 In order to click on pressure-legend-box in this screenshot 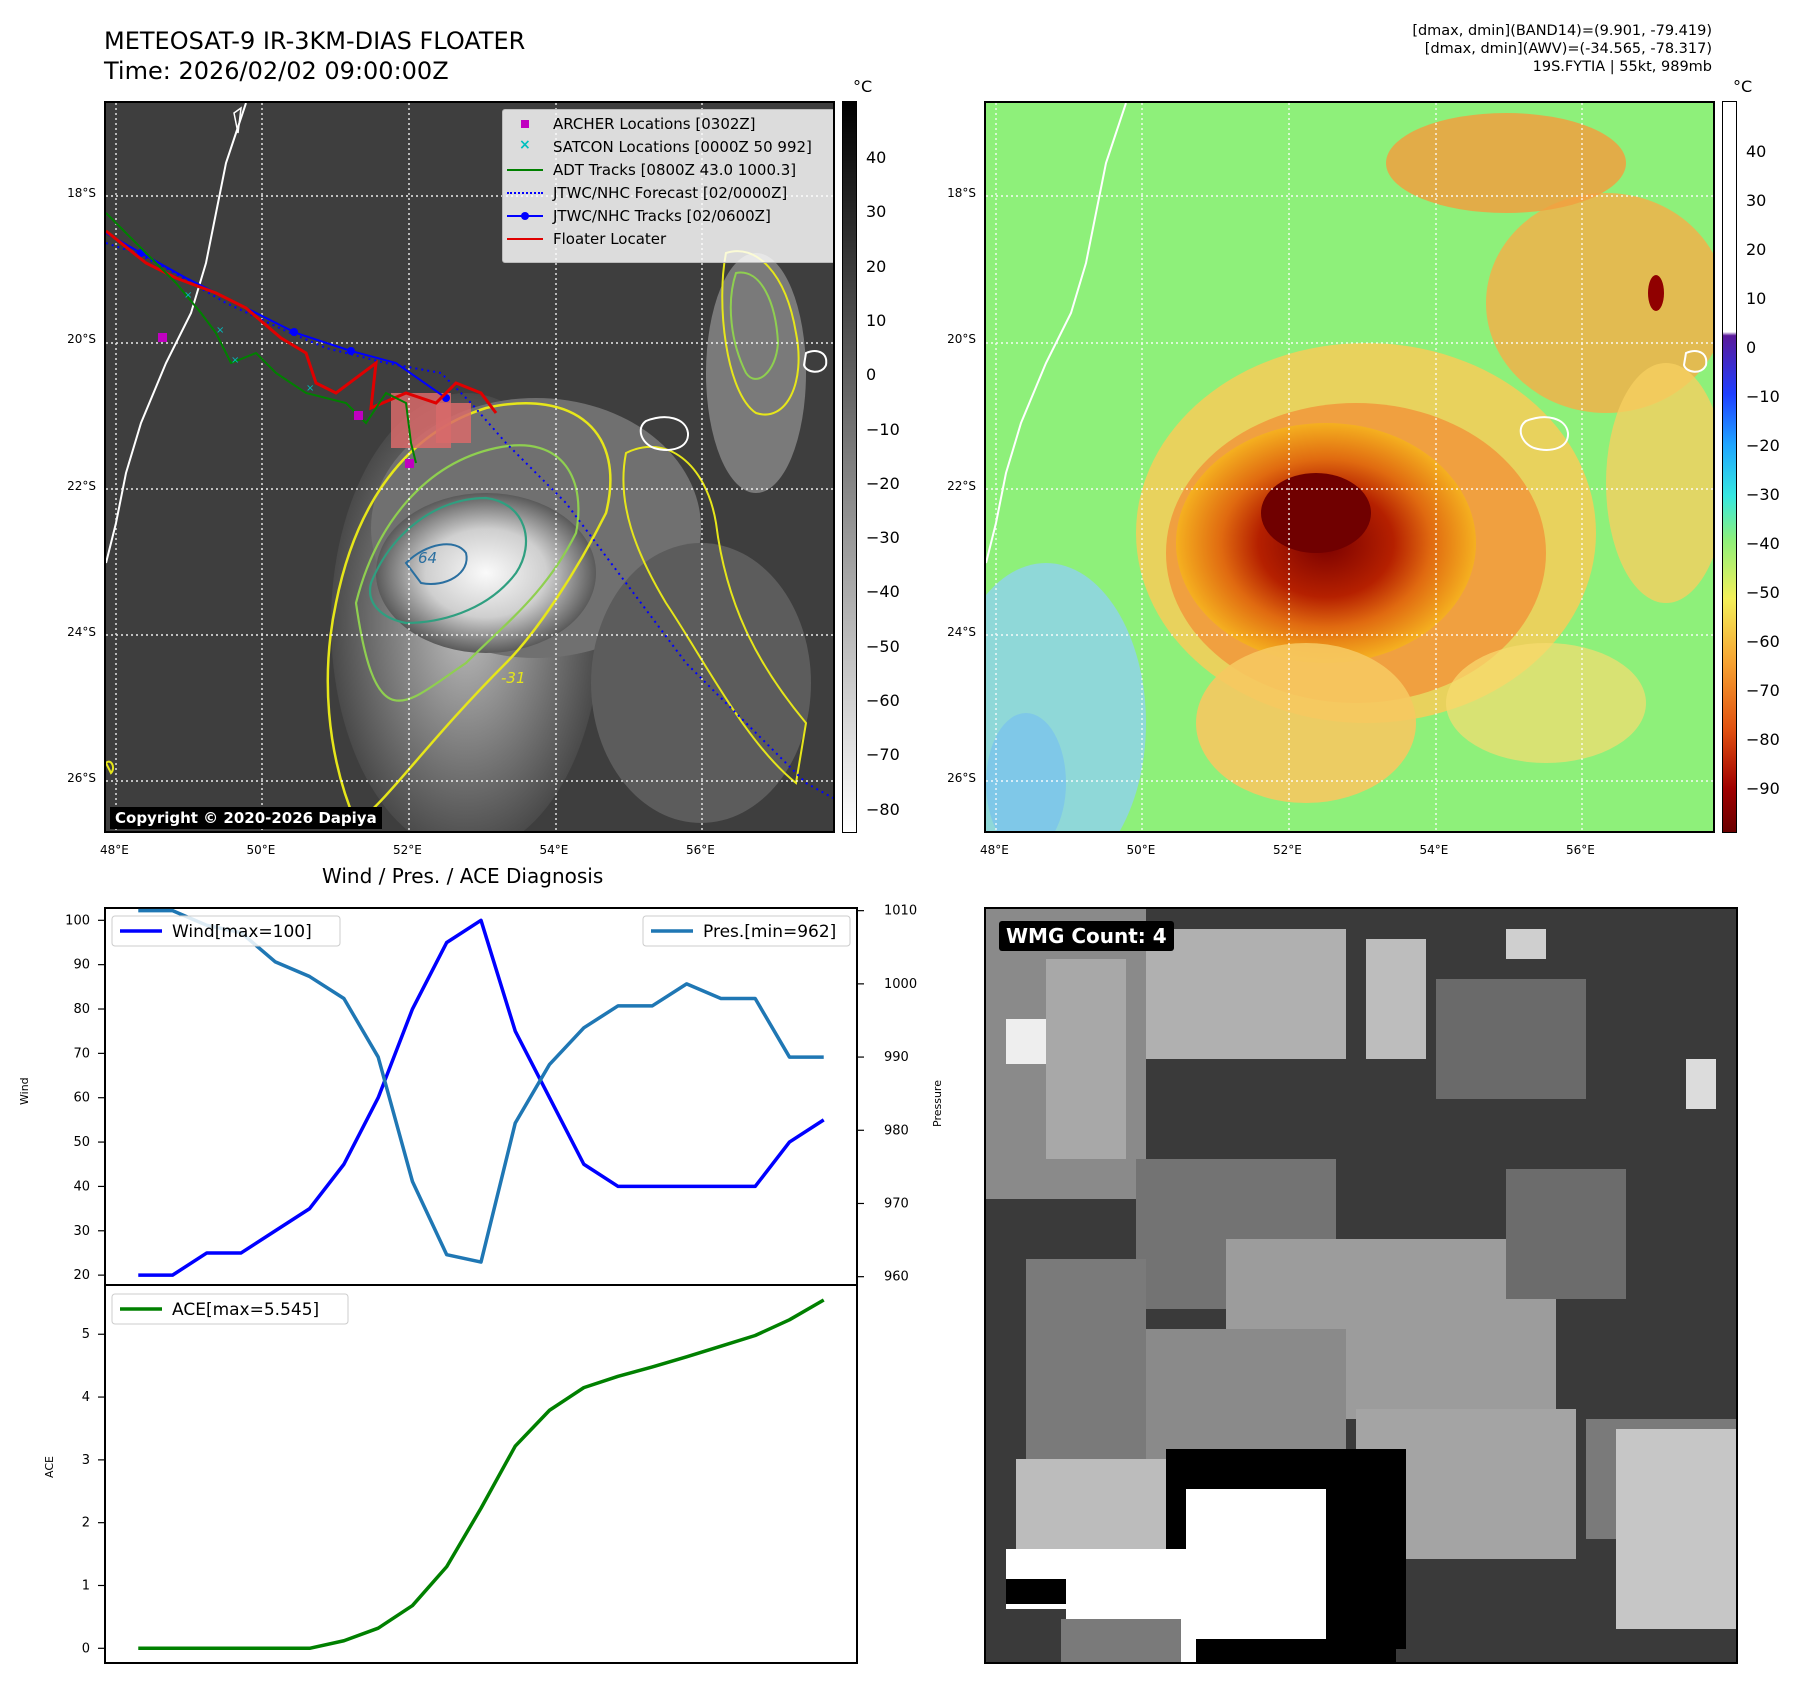, I will do `click(746, 931)`.